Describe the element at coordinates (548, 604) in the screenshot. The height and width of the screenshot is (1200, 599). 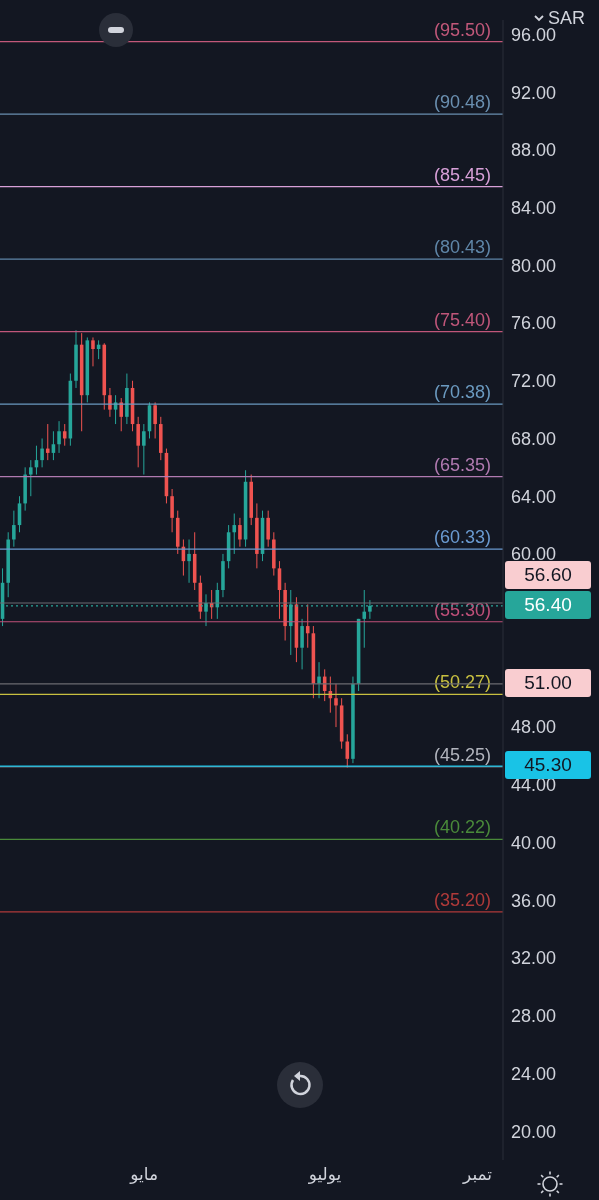
I see `text: 56.40` at that location.